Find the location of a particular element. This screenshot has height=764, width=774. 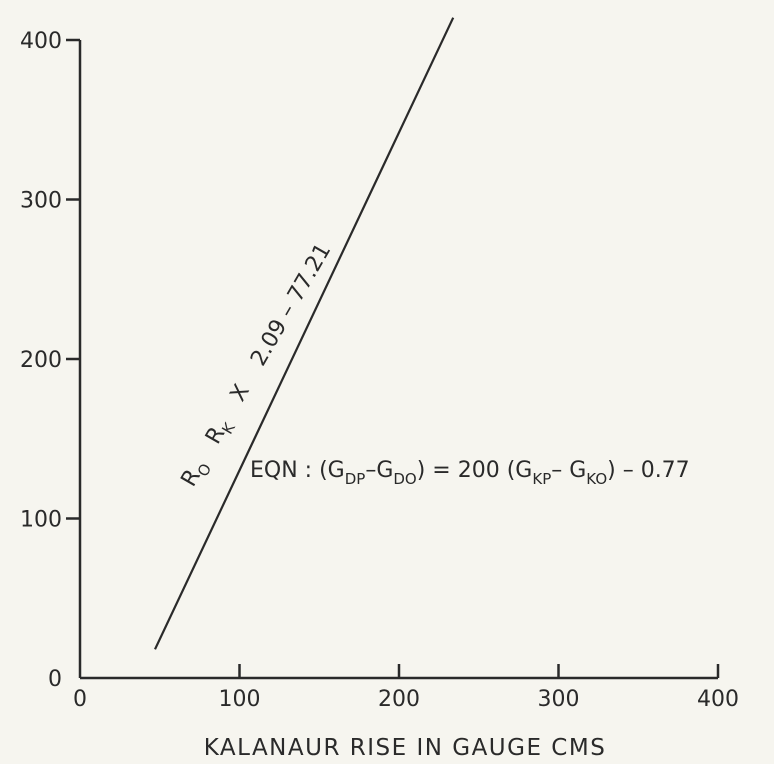

x-tick-label: 400 is located at coordinates (718, 699).